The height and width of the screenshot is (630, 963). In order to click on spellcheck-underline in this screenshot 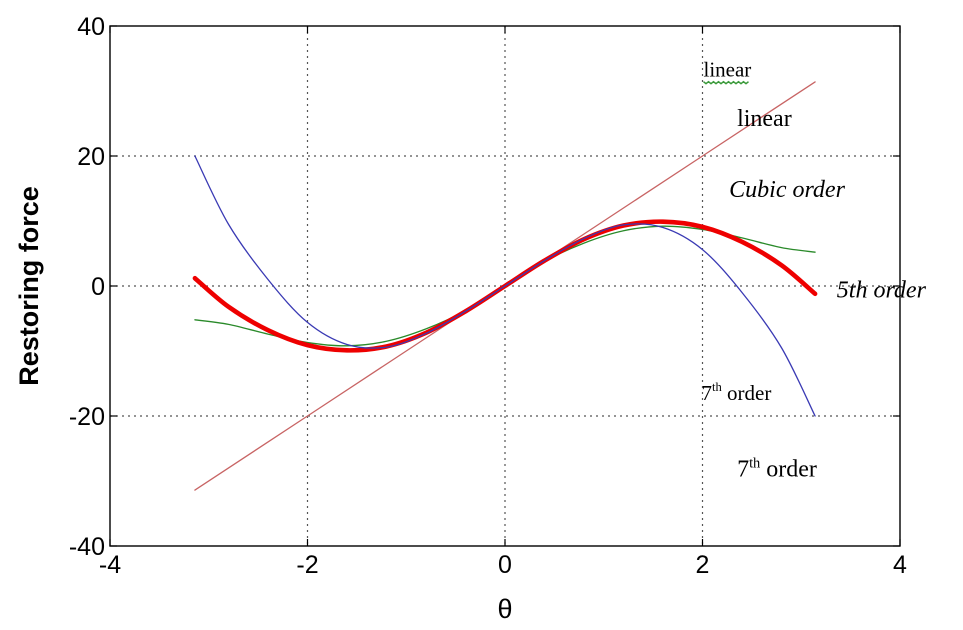, I will do `click(726, 82)`.